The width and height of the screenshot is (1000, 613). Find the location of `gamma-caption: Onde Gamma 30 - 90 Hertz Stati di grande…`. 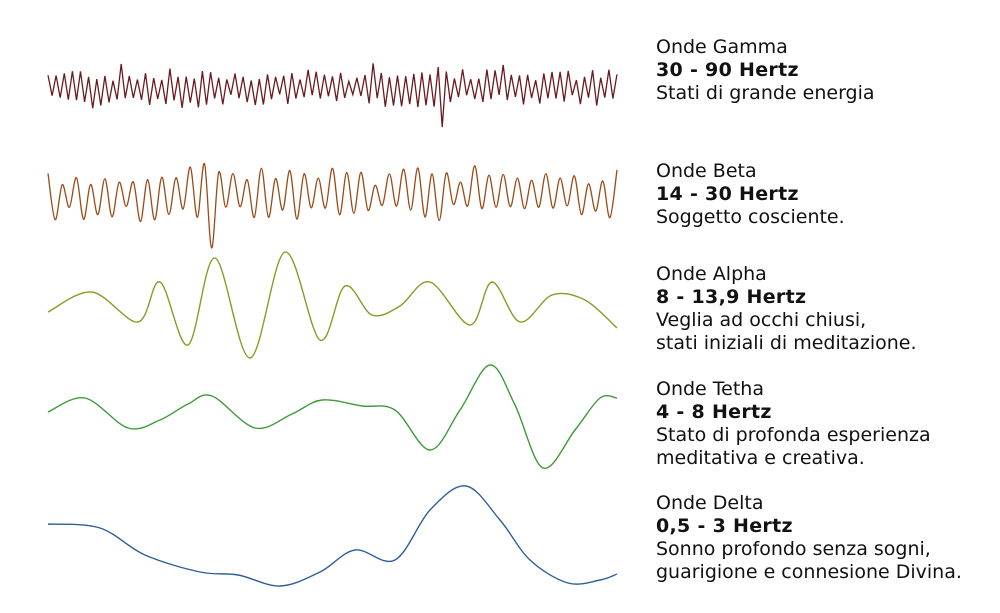

gamma-caption: Onde Gamma 30 - 90 Hertz Stati di grande… is located at coordinates (826, 70).